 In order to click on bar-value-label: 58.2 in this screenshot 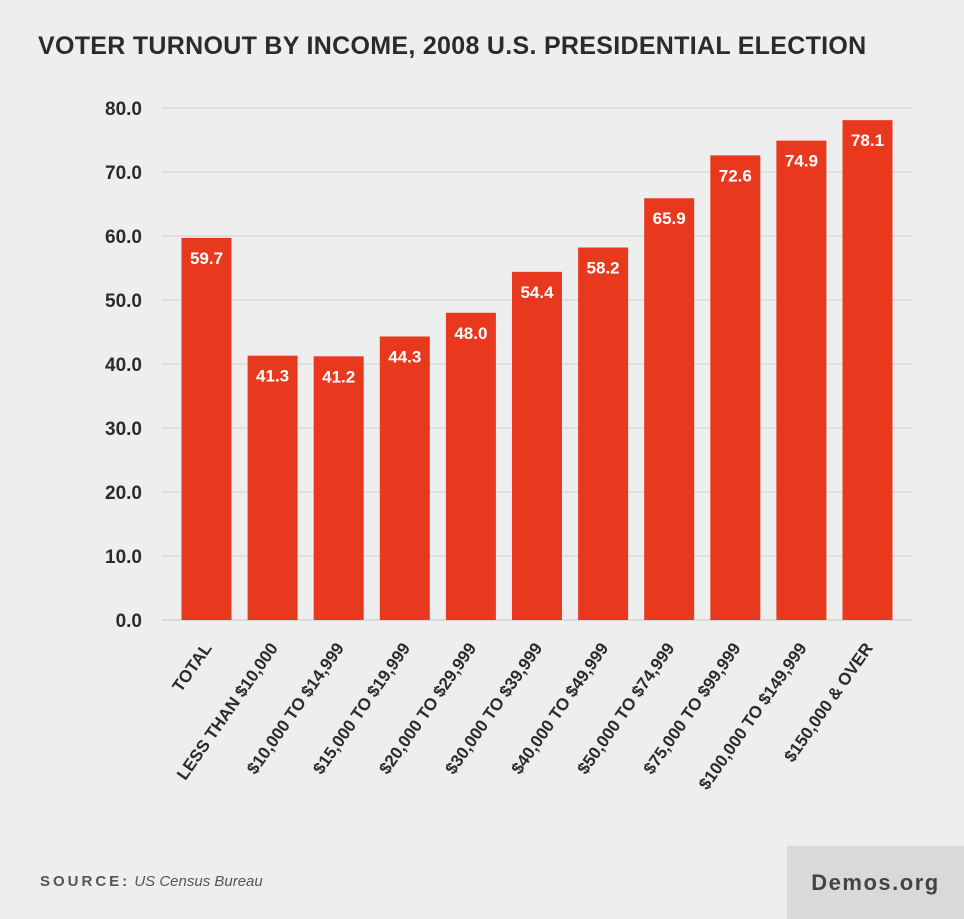, I will do `click(603, 268)`.